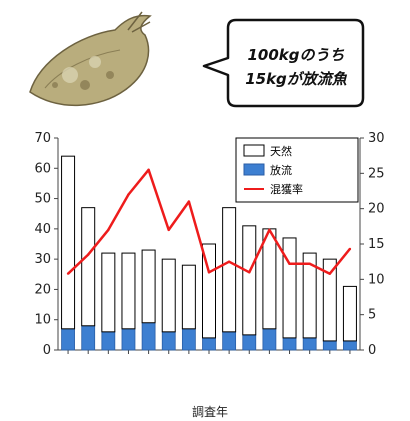 The image size is (410, 421). What do you see at coordinates (42, 138) in the screenshot?
I see `y-tick-label-left: 70` at bounding box center [42, 138].